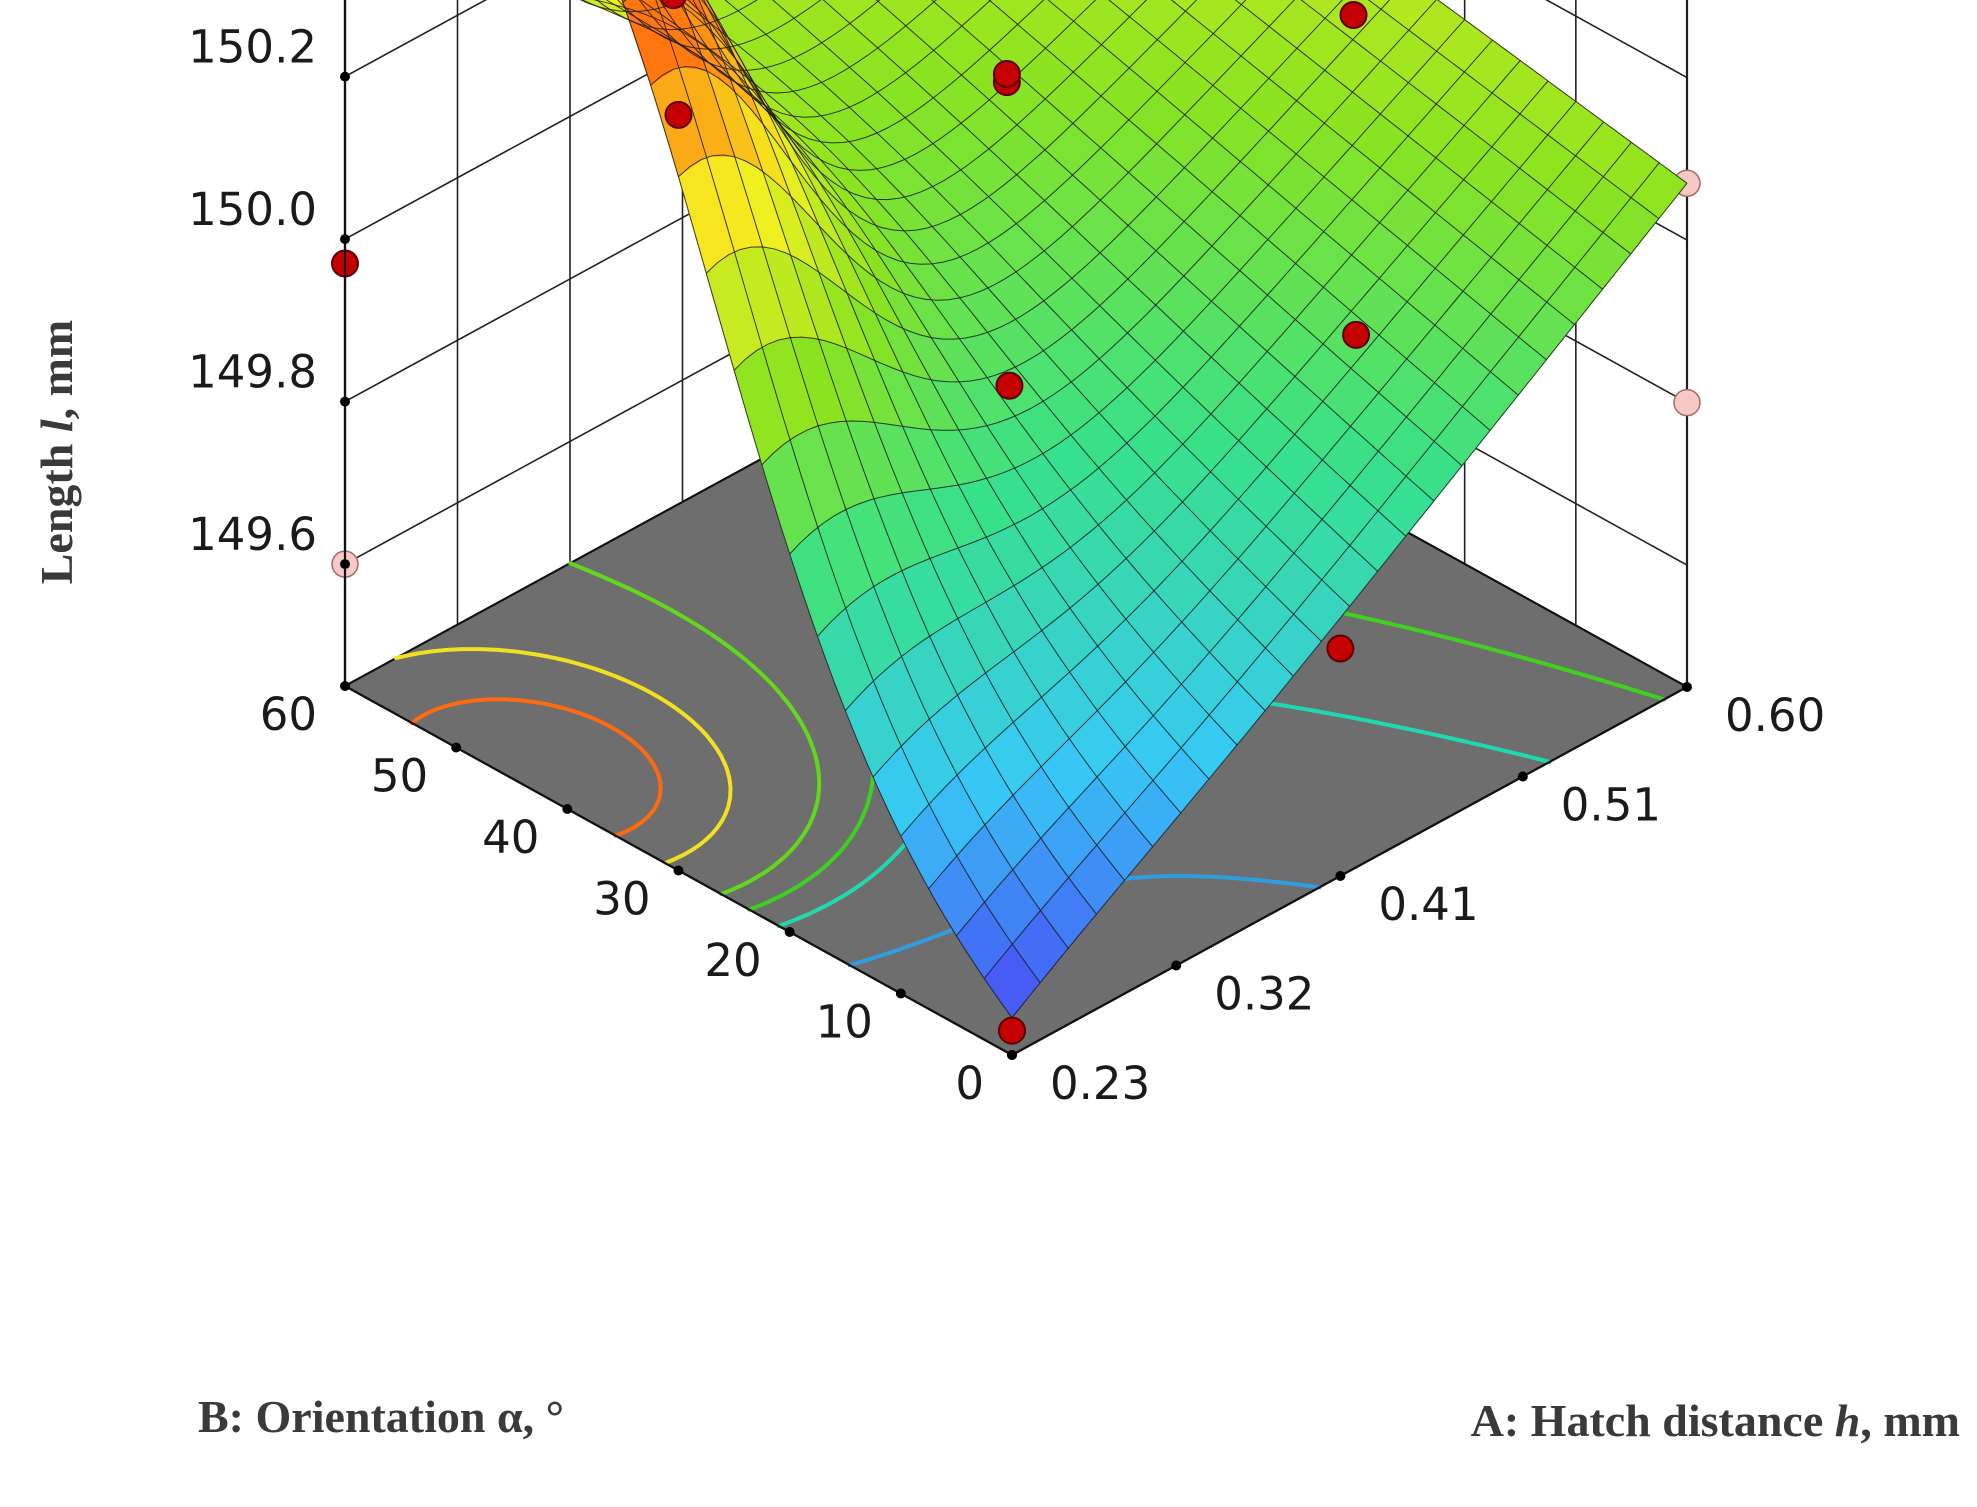  Describe the element at coordinates (1775, 715) in the screenshot. I see `x-tick-label: 0.60` at that location.